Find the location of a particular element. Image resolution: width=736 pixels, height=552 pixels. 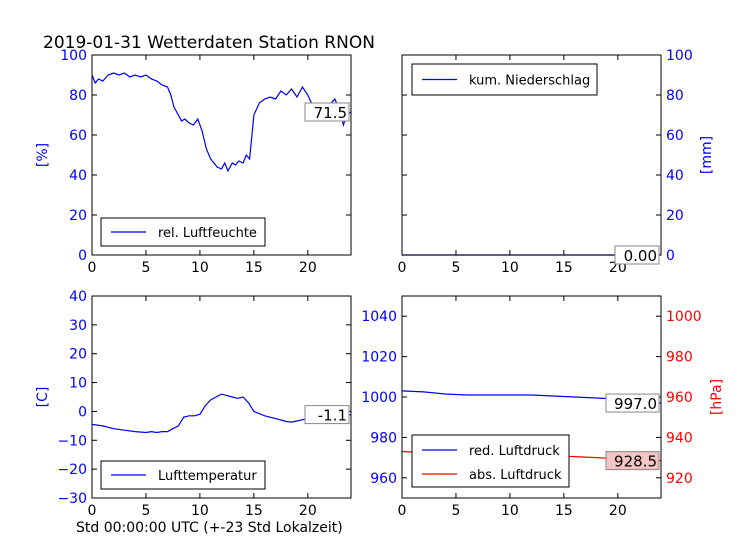

y-tick-label-temperature-20: 20 is located at coordinates (78, 355).